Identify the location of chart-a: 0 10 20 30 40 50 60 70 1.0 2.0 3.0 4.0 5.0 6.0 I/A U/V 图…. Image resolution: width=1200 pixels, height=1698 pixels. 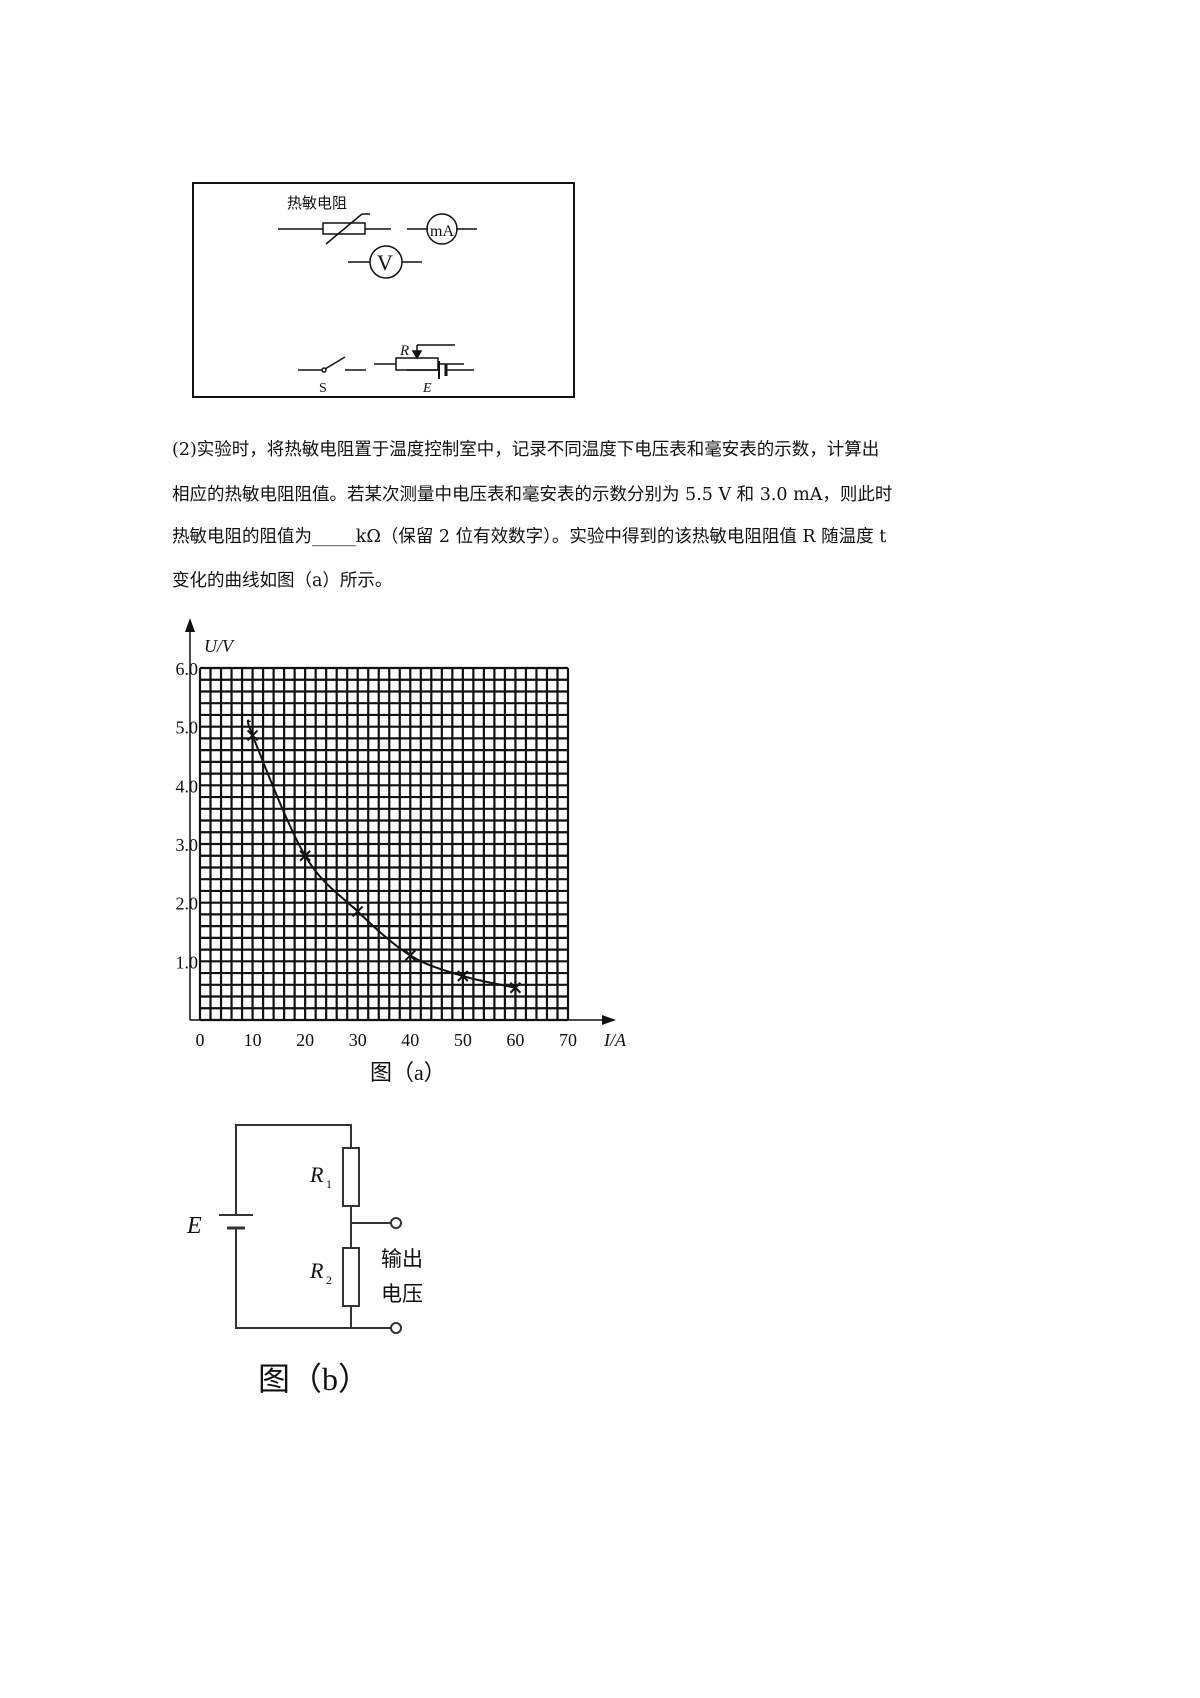
(401, 851).